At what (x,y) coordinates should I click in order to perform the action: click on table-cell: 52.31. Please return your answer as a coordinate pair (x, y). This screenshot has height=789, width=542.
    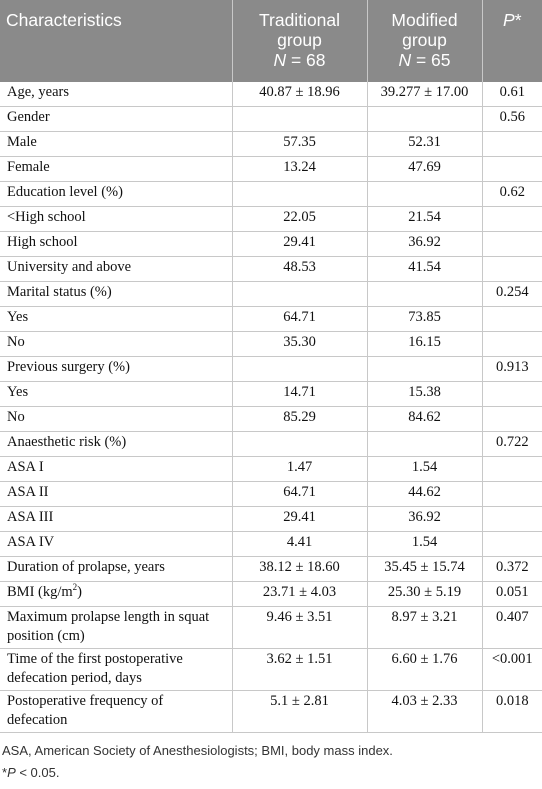
    Looking at the image, I should click on (425, 144).